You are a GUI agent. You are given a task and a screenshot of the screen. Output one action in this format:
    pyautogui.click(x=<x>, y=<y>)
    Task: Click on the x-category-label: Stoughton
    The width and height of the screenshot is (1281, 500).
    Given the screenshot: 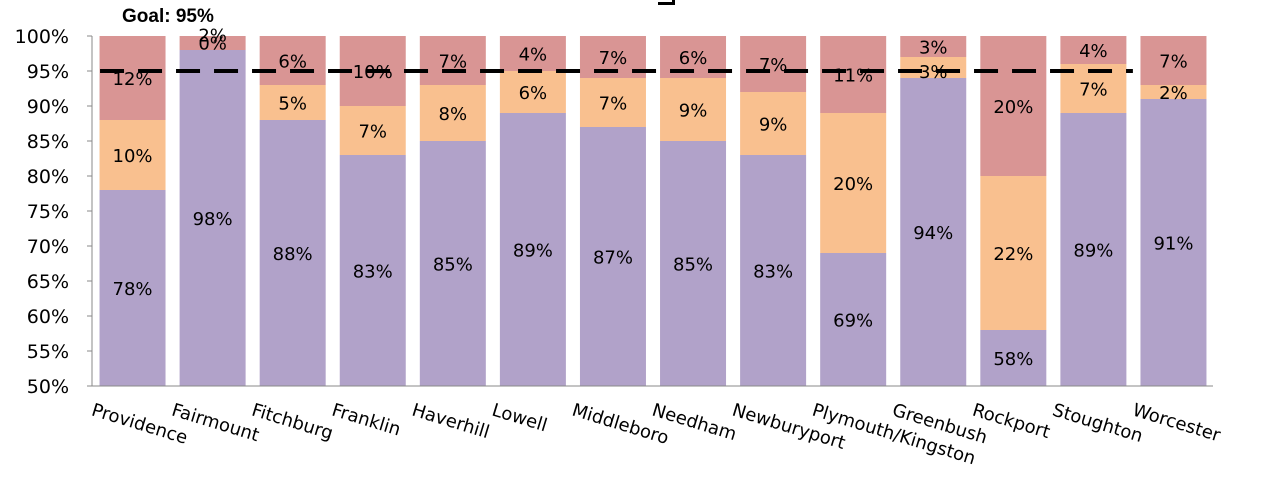 What is the action you would take?
    pyautogui.click(x=1097, y=423)
    